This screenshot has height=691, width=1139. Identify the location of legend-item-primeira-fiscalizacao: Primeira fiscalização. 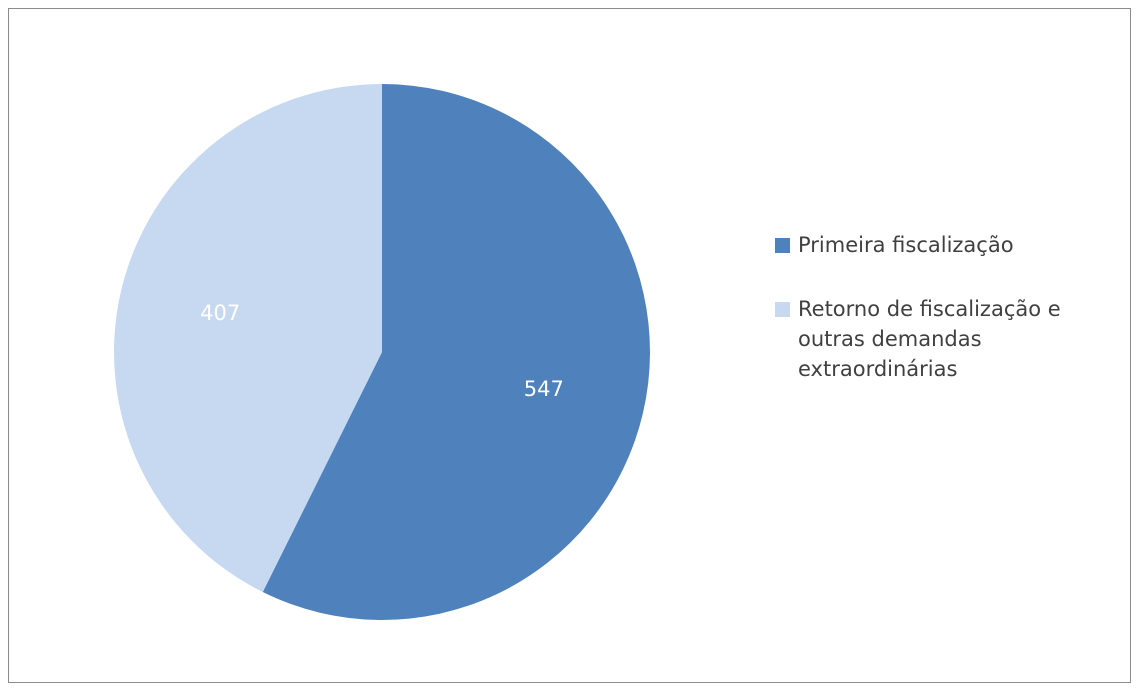
(950, 245).